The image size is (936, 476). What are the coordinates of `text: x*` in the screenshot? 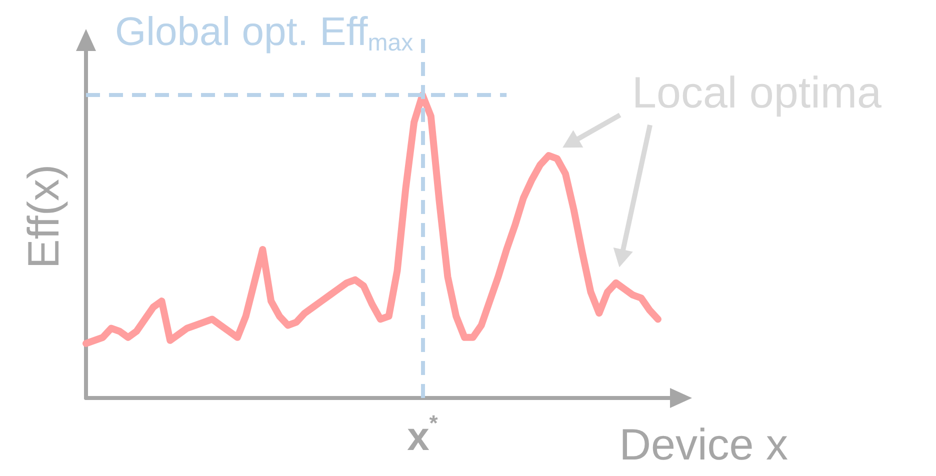 It's located at (422, 434).